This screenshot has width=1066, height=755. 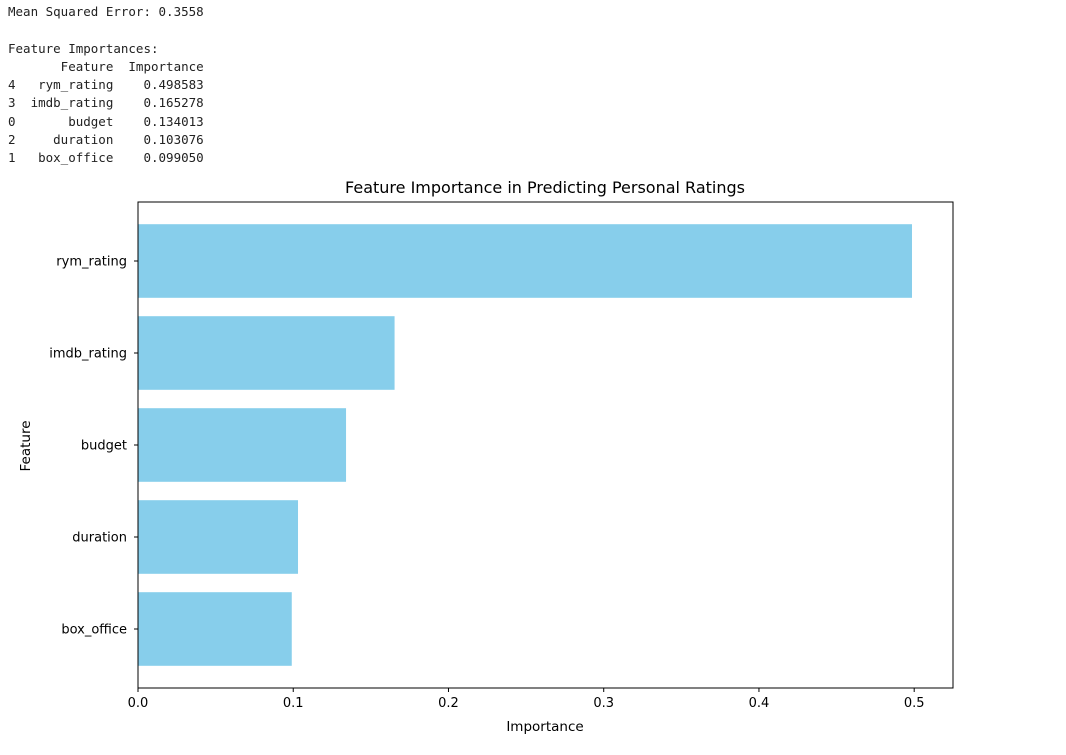 What do you see at coordinates (26, 445) in the screenshot?
I see `y-axis-label: Feature` at bounding box center [26, 445].